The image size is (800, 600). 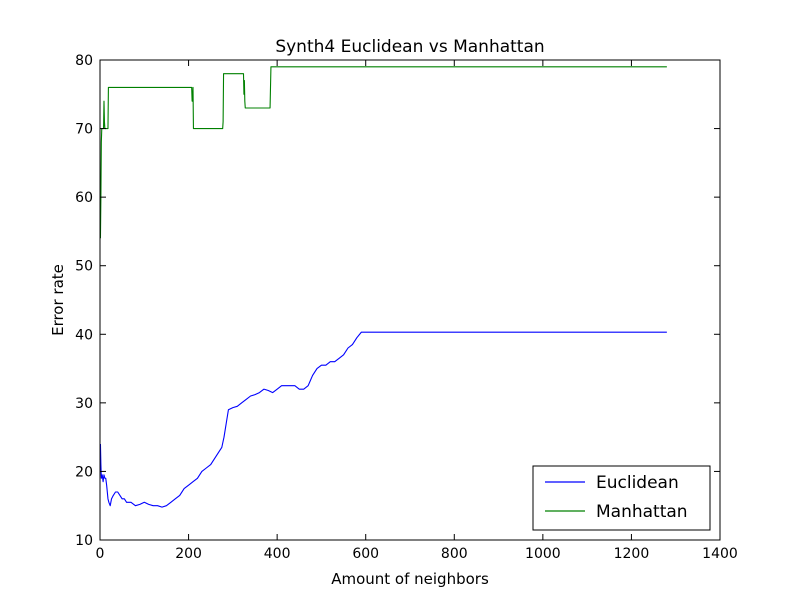 I want to click on y-tick-label: 70, so click(x=84, y=130).